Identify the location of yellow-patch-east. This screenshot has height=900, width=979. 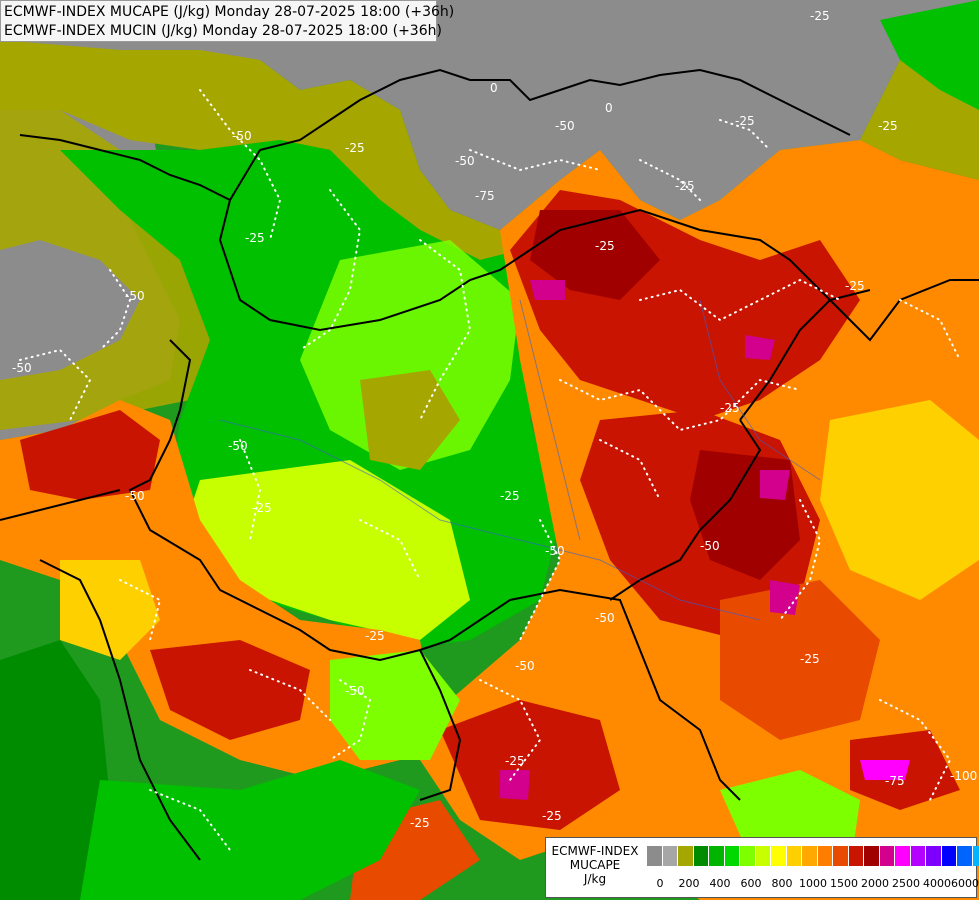
(899, 500).